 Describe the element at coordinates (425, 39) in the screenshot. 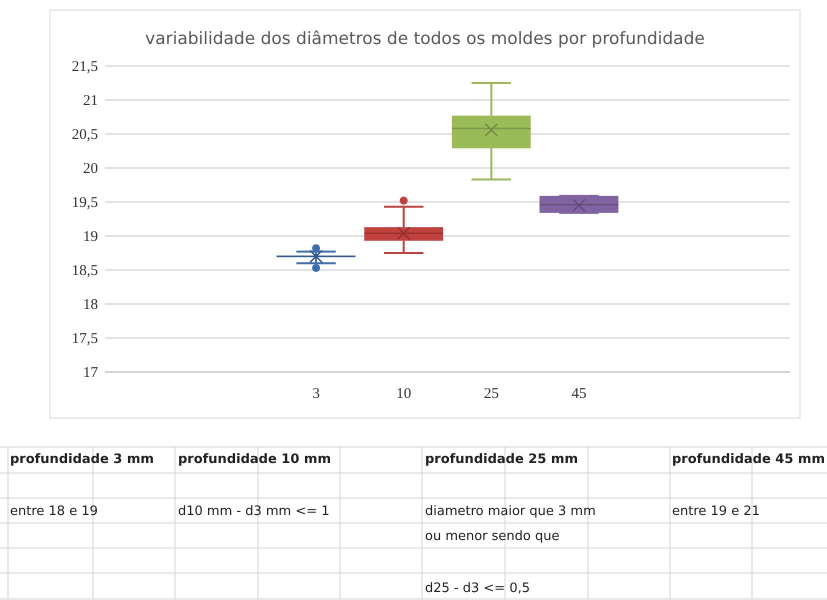

I see `chart-title: variabilidade dos diâmetros de todos os moldes por profundidade` at that location.